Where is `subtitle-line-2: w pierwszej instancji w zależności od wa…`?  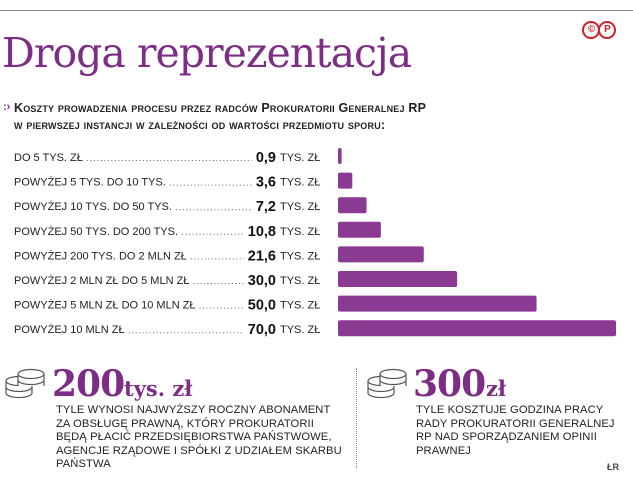 subtitle-line-2: w pierwszej instancji w zależności od wa… is located at coordinates (200, 125).